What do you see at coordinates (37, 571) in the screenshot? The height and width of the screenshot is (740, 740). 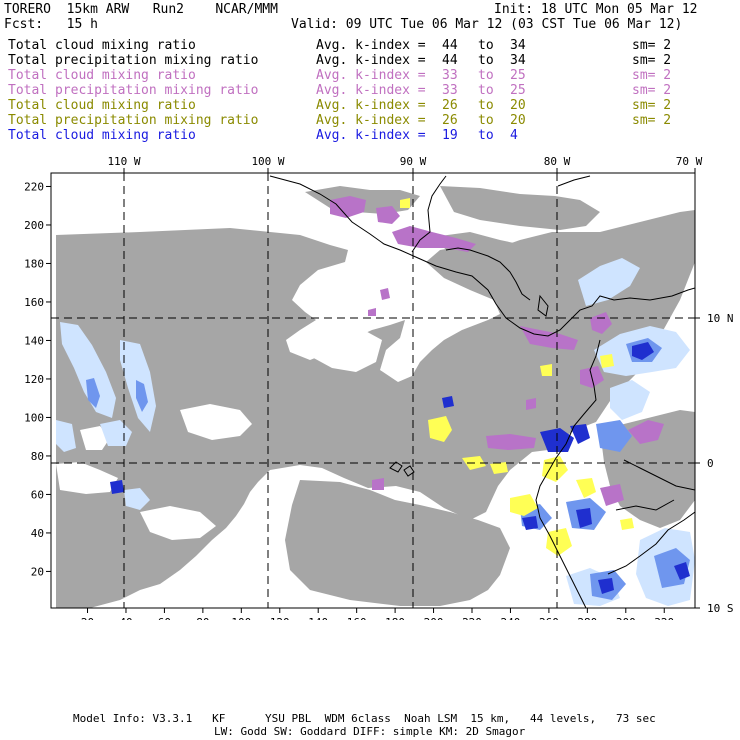 I see `y-tick-label: 20` at bounding box center [37, 571].